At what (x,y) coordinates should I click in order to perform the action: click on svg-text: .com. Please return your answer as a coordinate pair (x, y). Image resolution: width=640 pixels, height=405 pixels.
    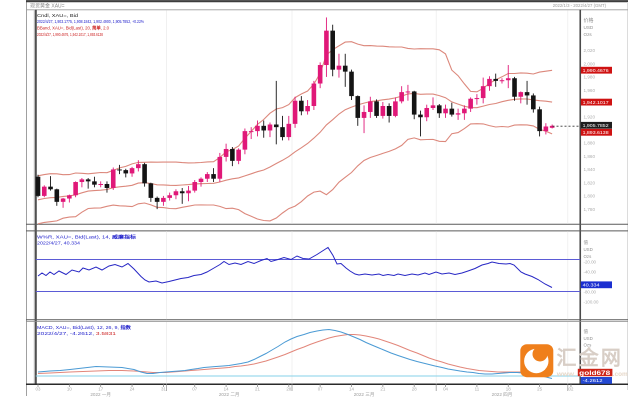
    Looking at the image, I should click on (620, 374).